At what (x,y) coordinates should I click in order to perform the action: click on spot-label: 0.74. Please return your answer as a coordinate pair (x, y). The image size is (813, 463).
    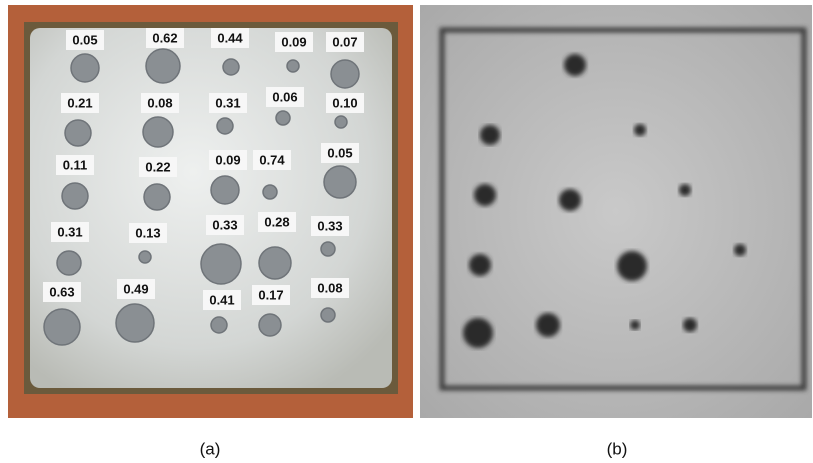
    Looking at the image, I should click on (272, 159).